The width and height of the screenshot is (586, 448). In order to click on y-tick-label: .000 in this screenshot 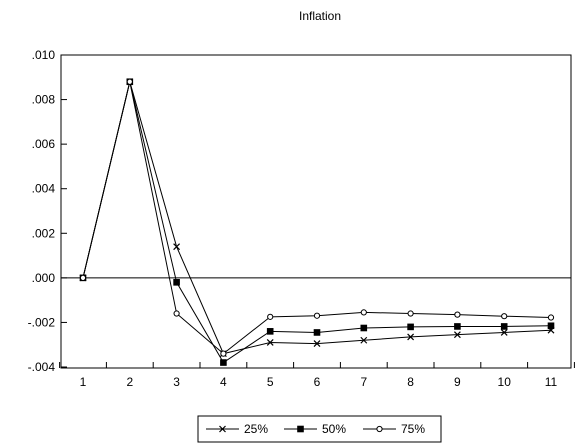, I will do `click(44, 278)`.